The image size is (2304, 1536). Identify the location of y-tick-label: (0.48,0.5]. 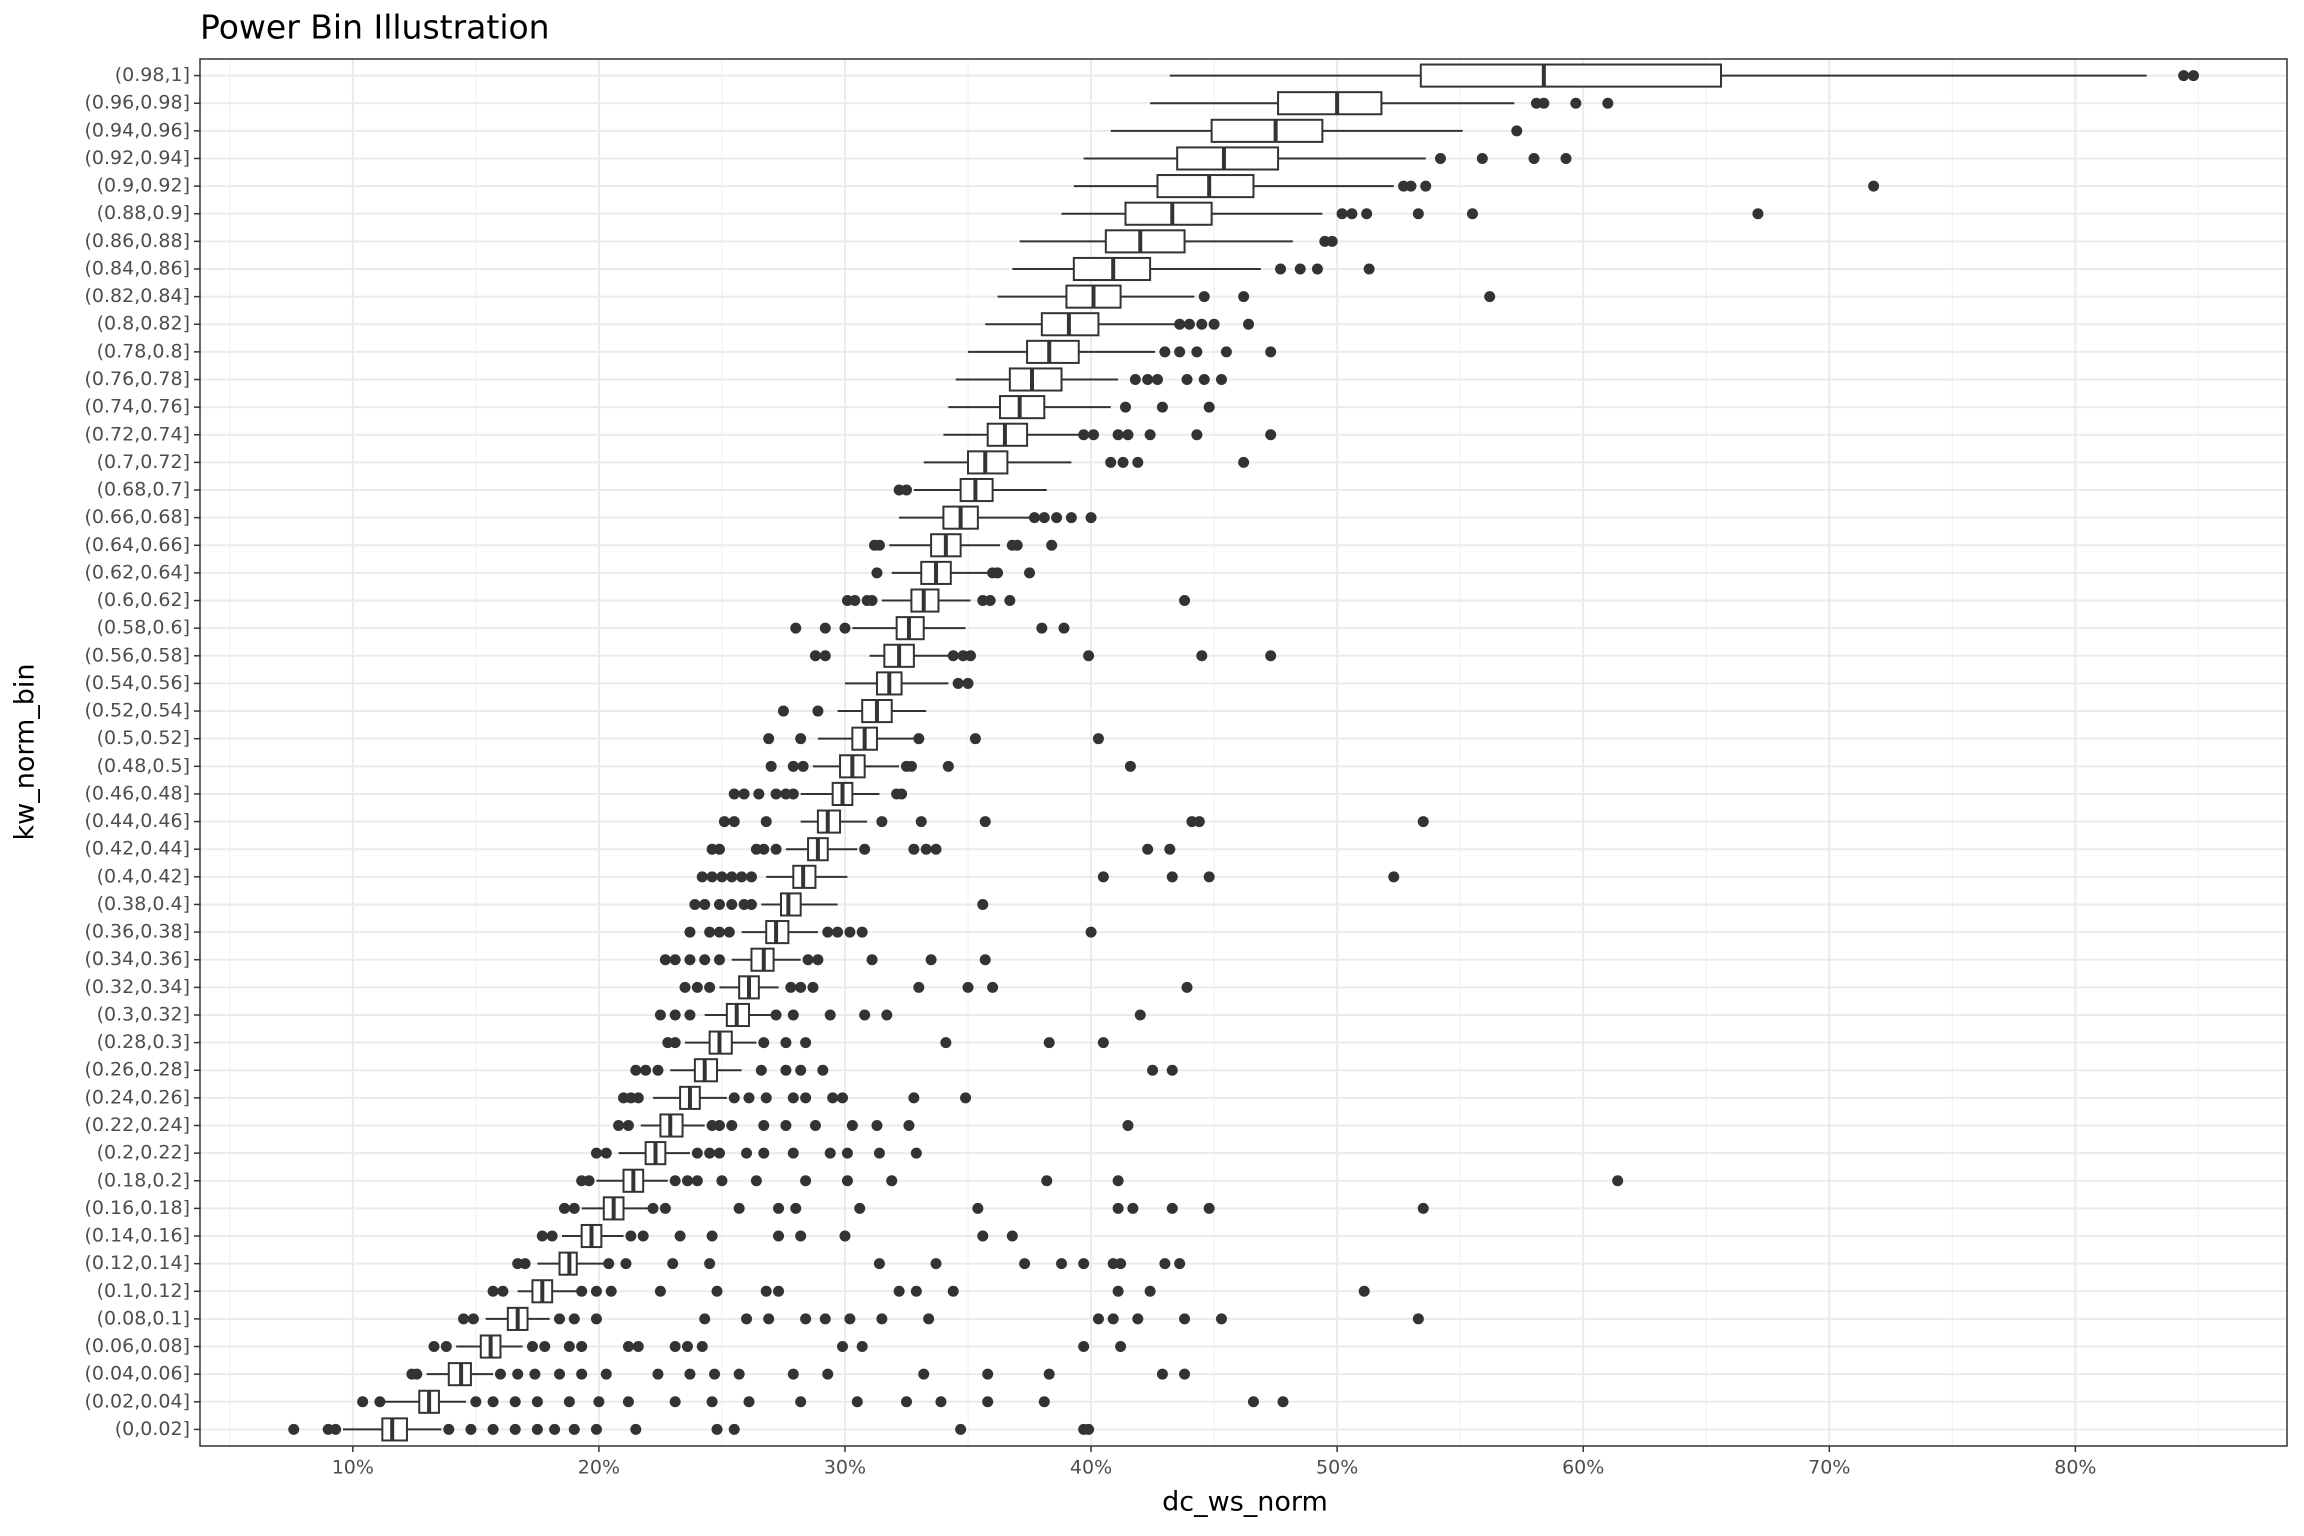
(143, 766).